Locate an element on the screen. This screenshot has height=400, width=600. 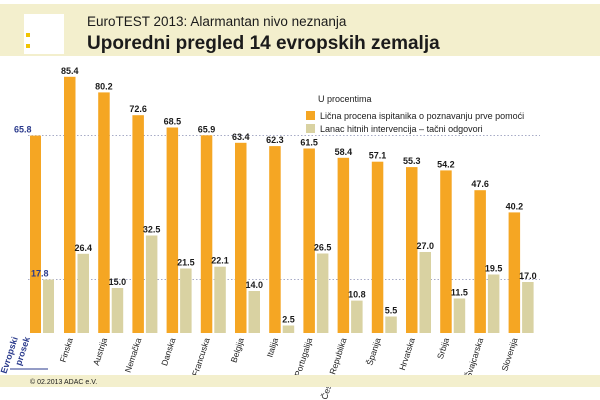
value-label-primary: 47.6 is located at coordinates (480, 184).